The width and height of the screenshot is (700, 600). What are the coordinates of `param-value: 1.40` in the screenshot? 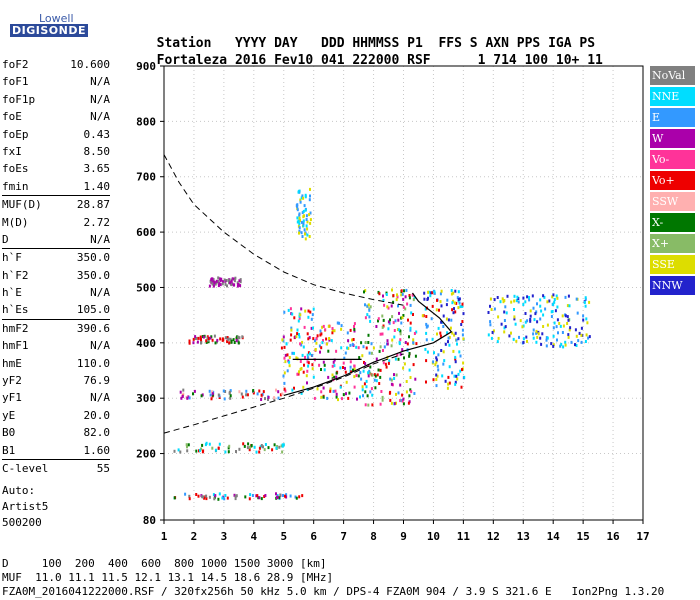 It's located at (97, 186).